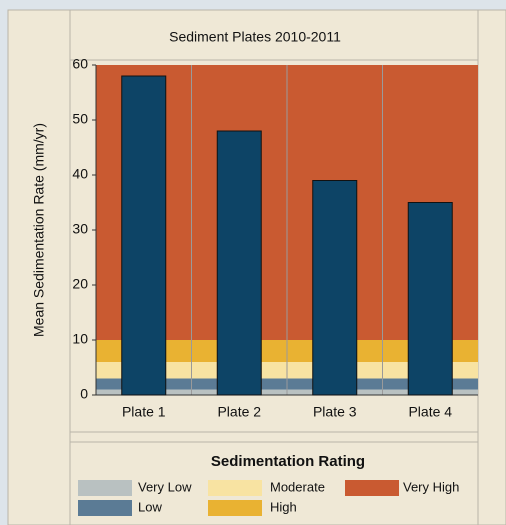 The image size is (506, 525). What do you see at coordinates (39, 230) in the screenshot?
I see `y-axis-label: Mean Sedimentation Rate (mm/yr)` at bounding box center [39, 230].